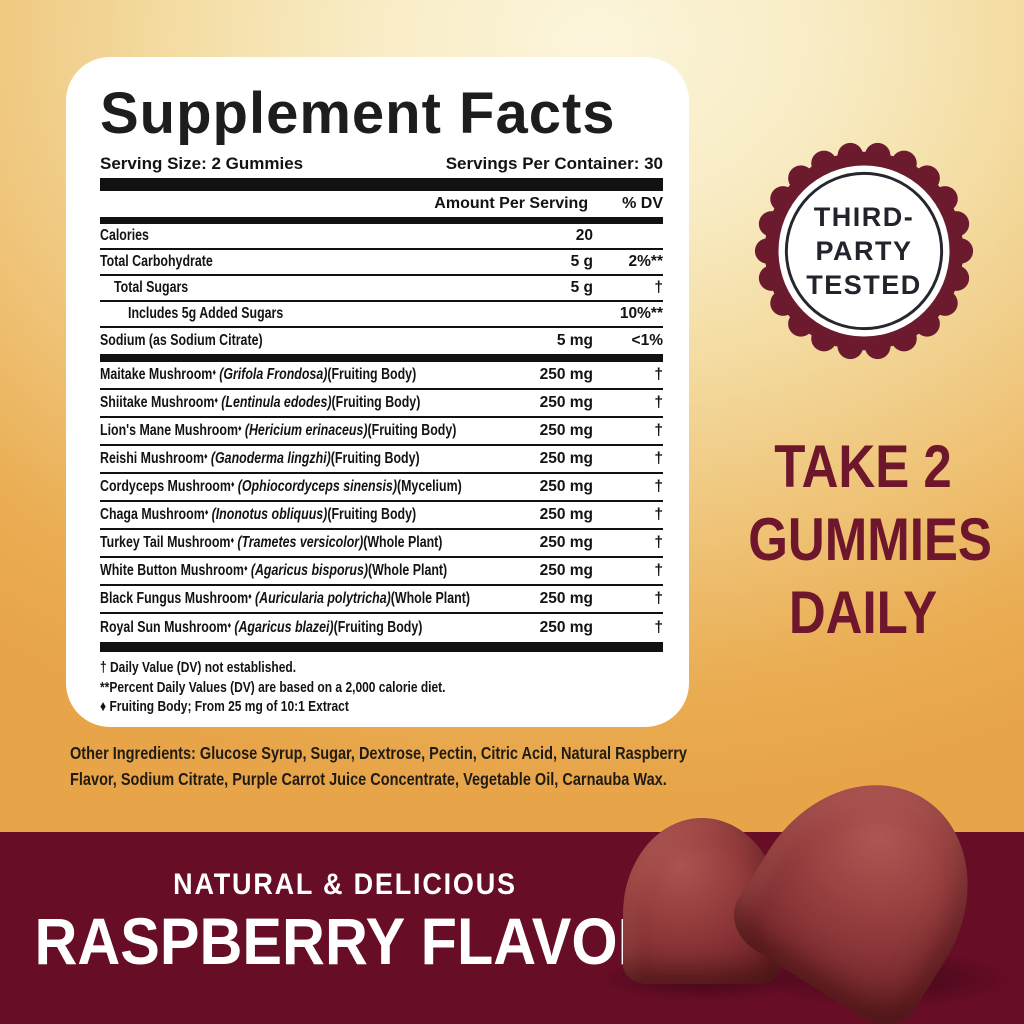  I want to click on percent-dv-header: % DV, so click(642, 203).